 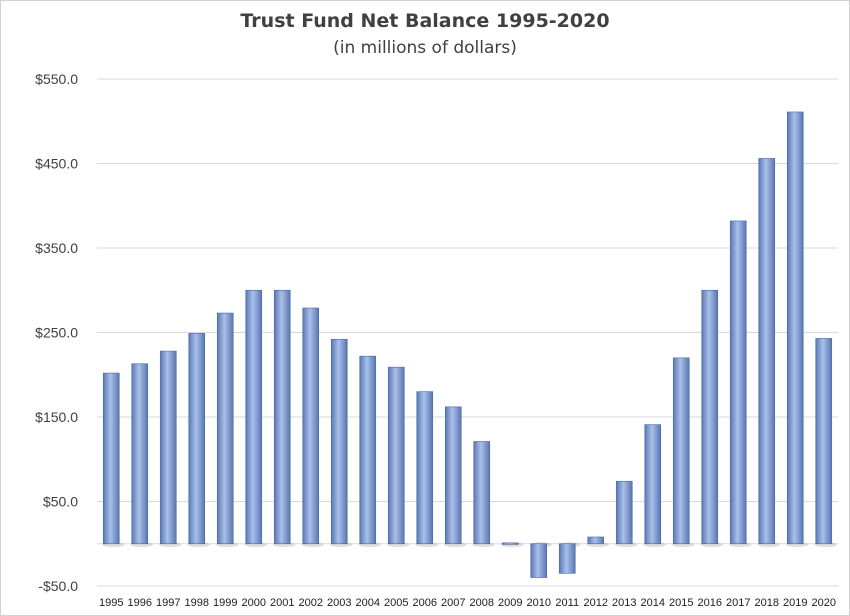 I want to click on bar-2008, so click(x=482, y=493).